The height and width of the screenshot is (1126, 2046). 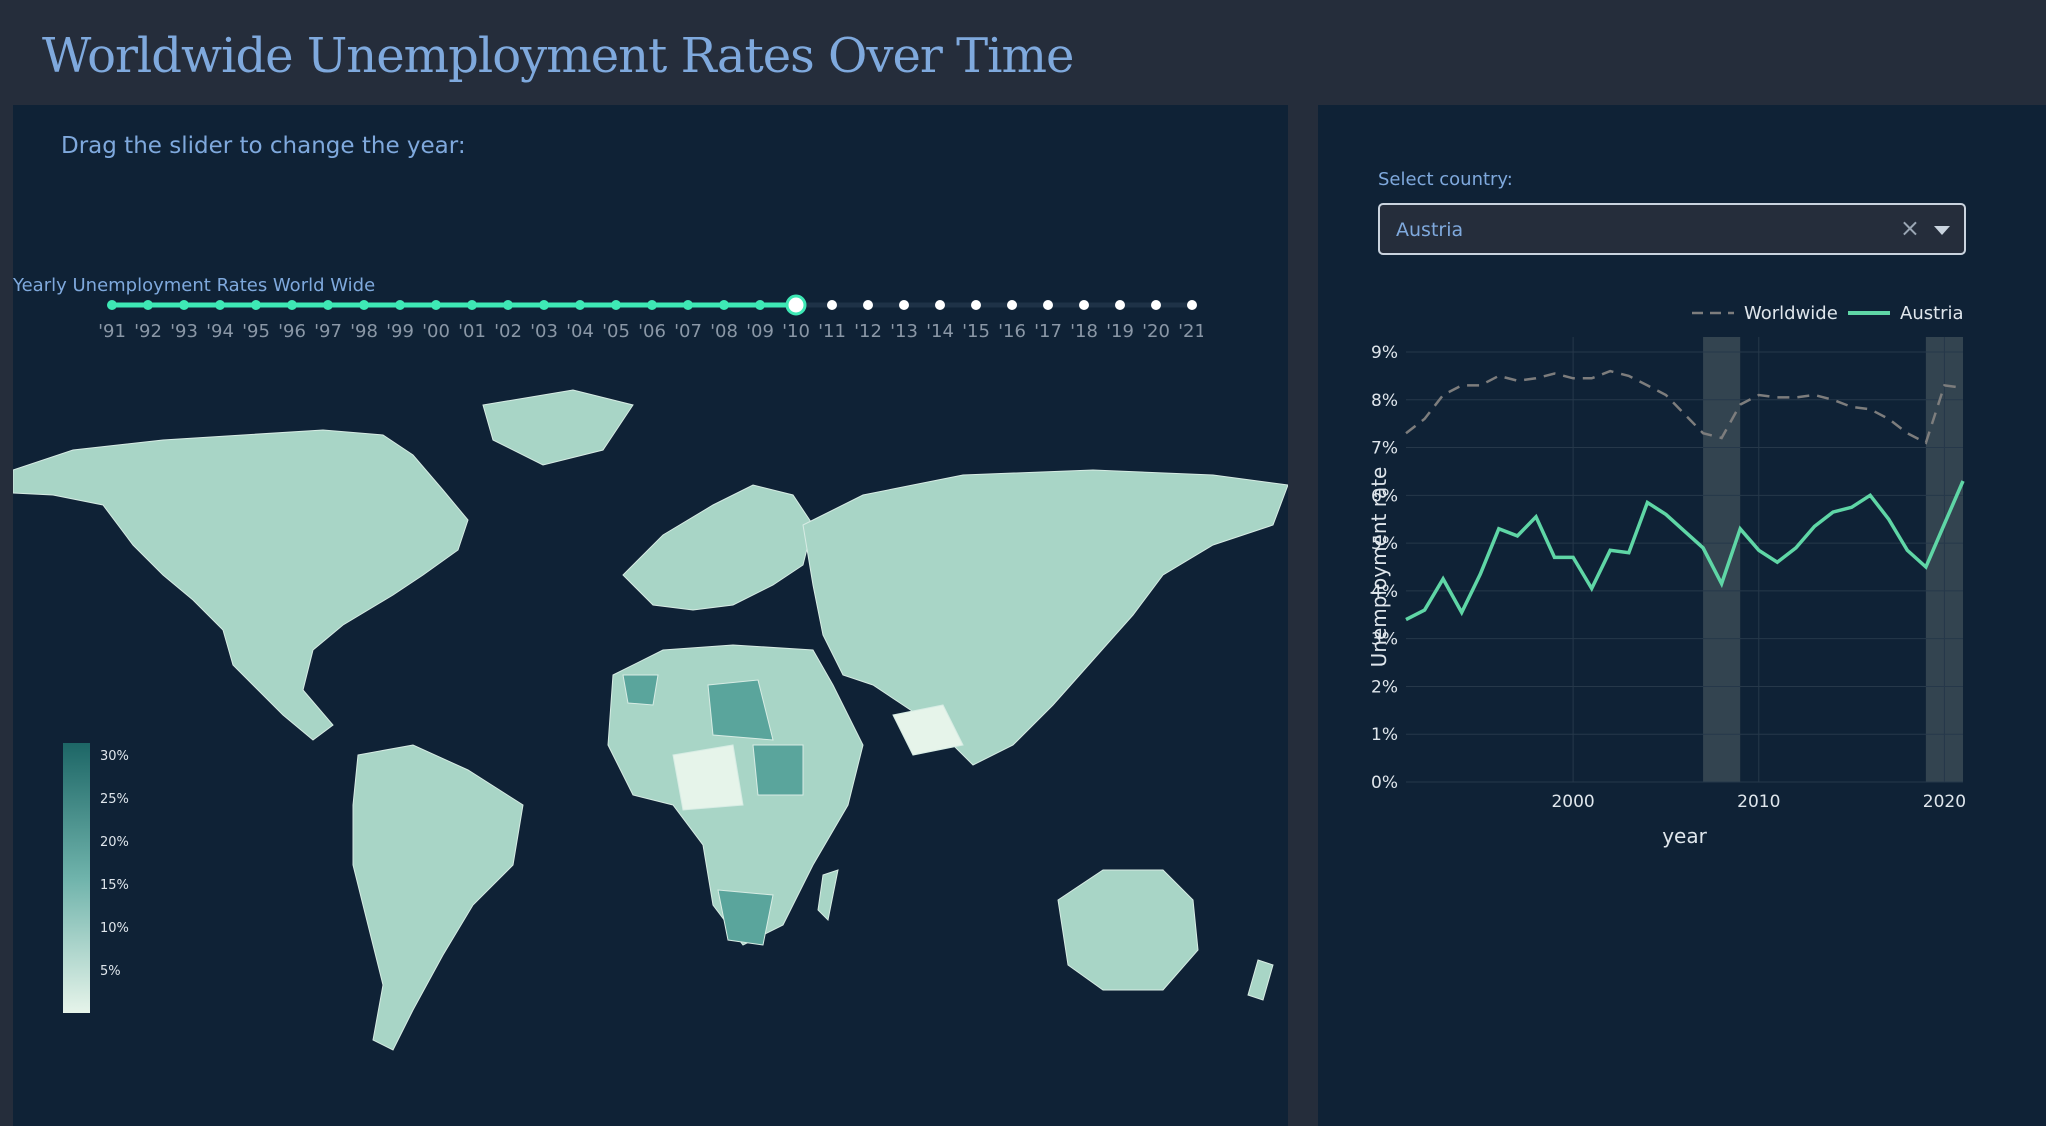 What do you see at coordinates (976, 331) in the screenshot?
I see `slider-tick-label: '15` at bounding box center [976, 331].